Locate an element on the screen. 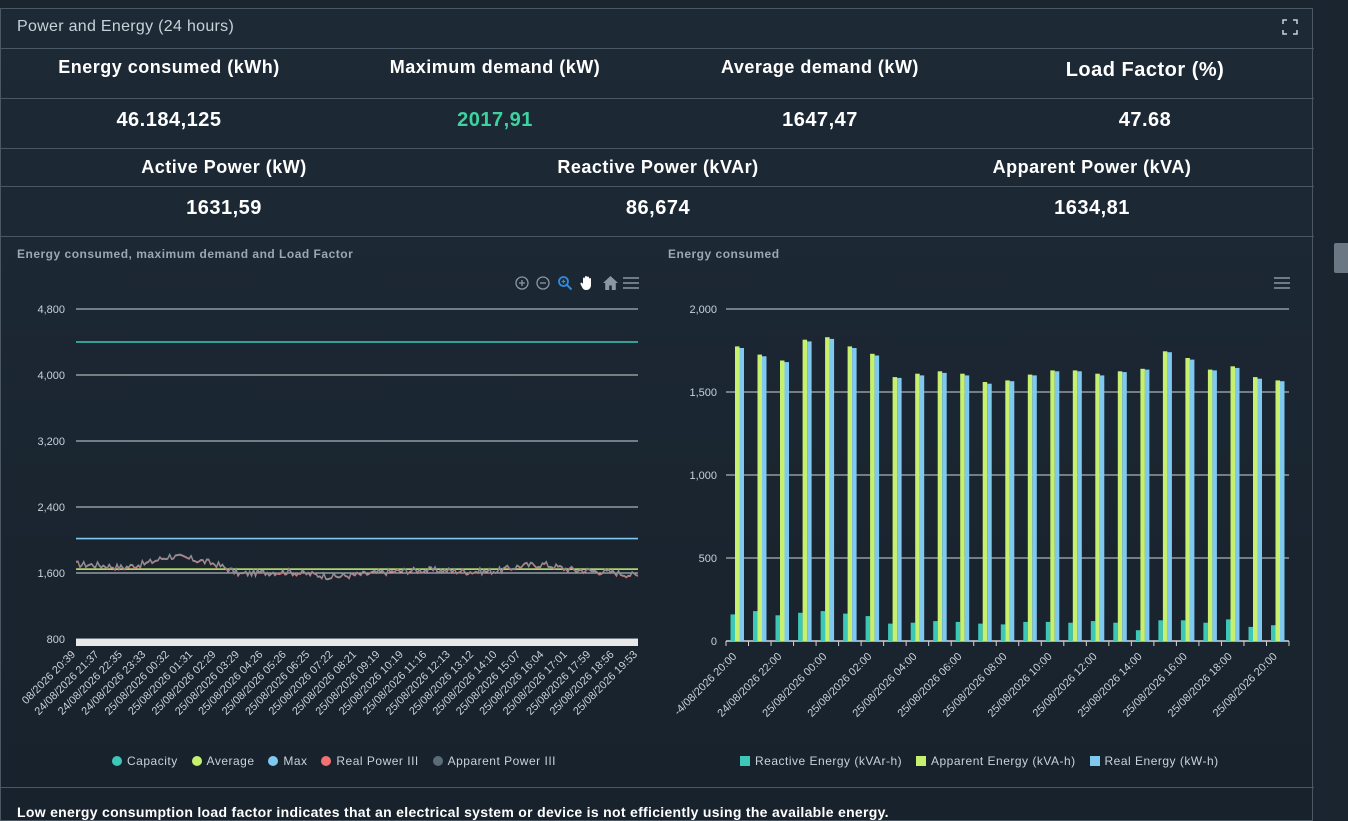 This screenshot has height=821, width=1348. y-tick-label: 1,600 is located at coordinates (51, 574).